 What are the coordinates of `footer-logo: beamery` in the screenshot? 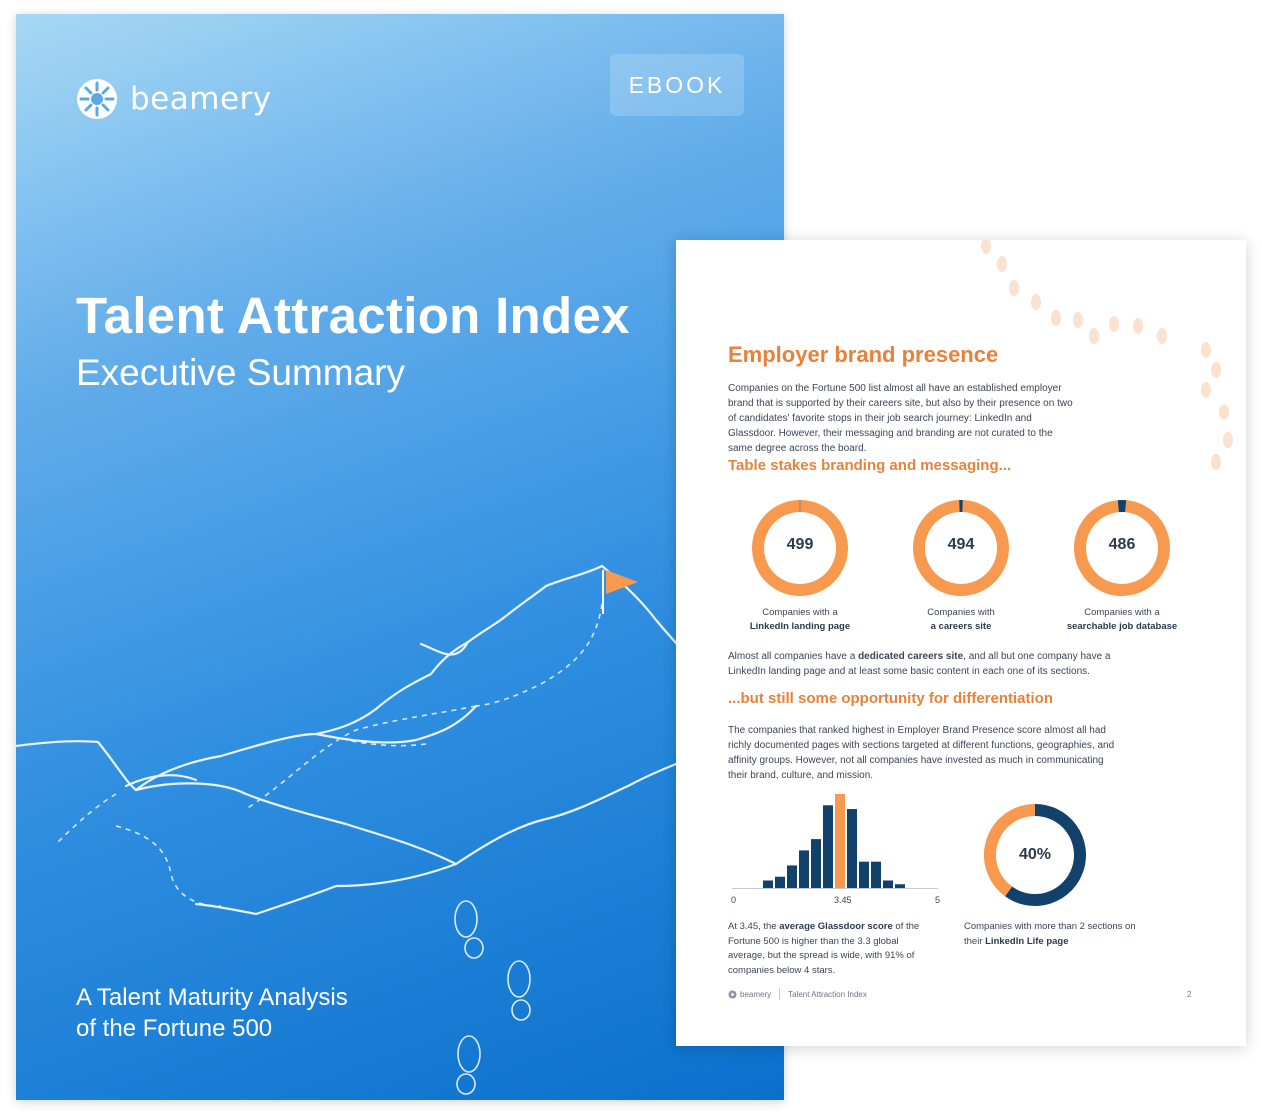 It's located at (749, 994).